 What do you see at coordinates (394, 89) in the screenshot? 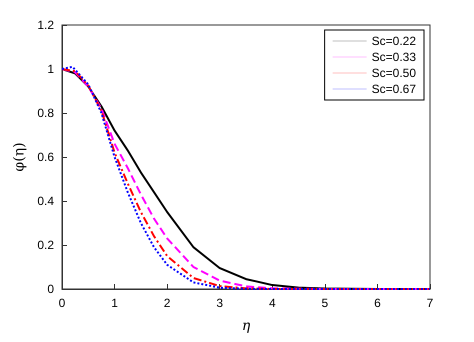
I see `legend-label: Sc=0.67` at bounding box center [394, 89].